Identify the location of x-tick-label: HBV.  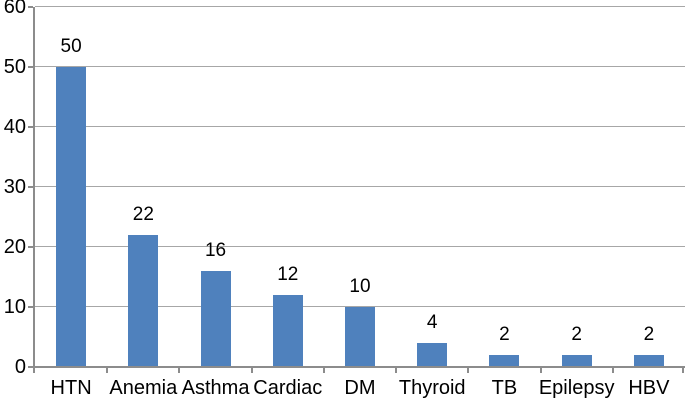
(649, 388).